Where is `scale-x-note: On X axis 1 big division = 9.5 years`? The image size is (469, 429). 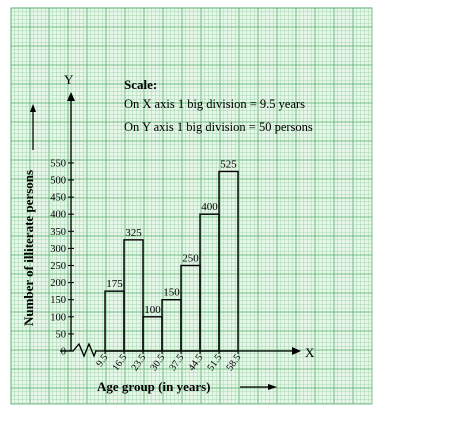 scale-x-note: On X axis 1 big division = 9.5 years is located at coordinates (214, 104).